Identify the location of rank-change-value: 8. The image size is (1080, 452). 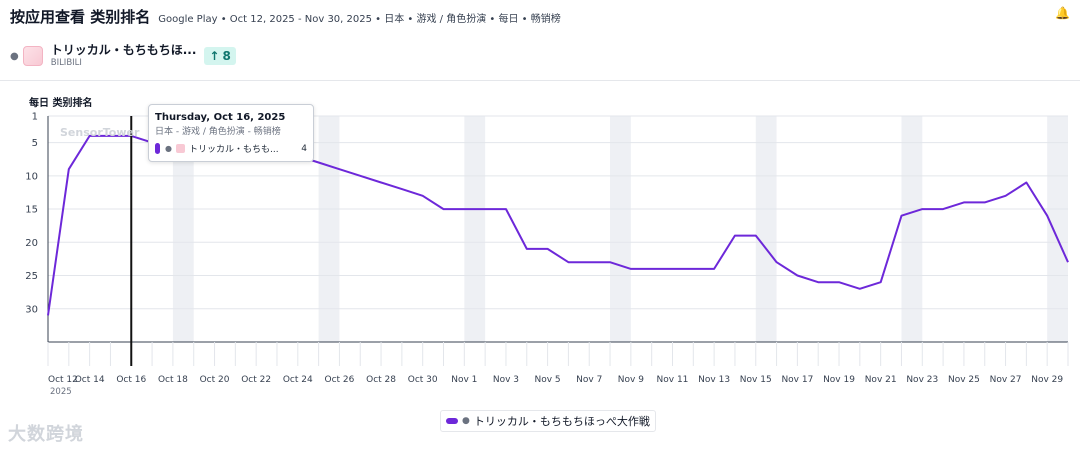
(226, 56).